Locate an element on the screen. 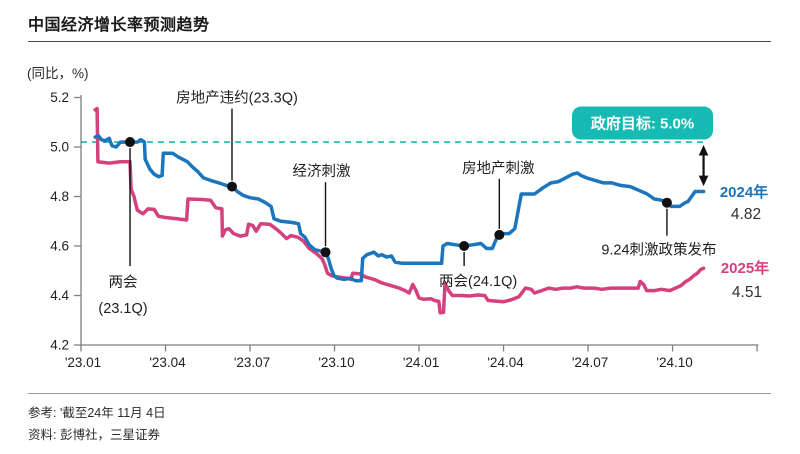 Image resolution: width=800 pixels, height=454 pixels. x-tick-label: '24.10 is located at coordinates (674, 362).